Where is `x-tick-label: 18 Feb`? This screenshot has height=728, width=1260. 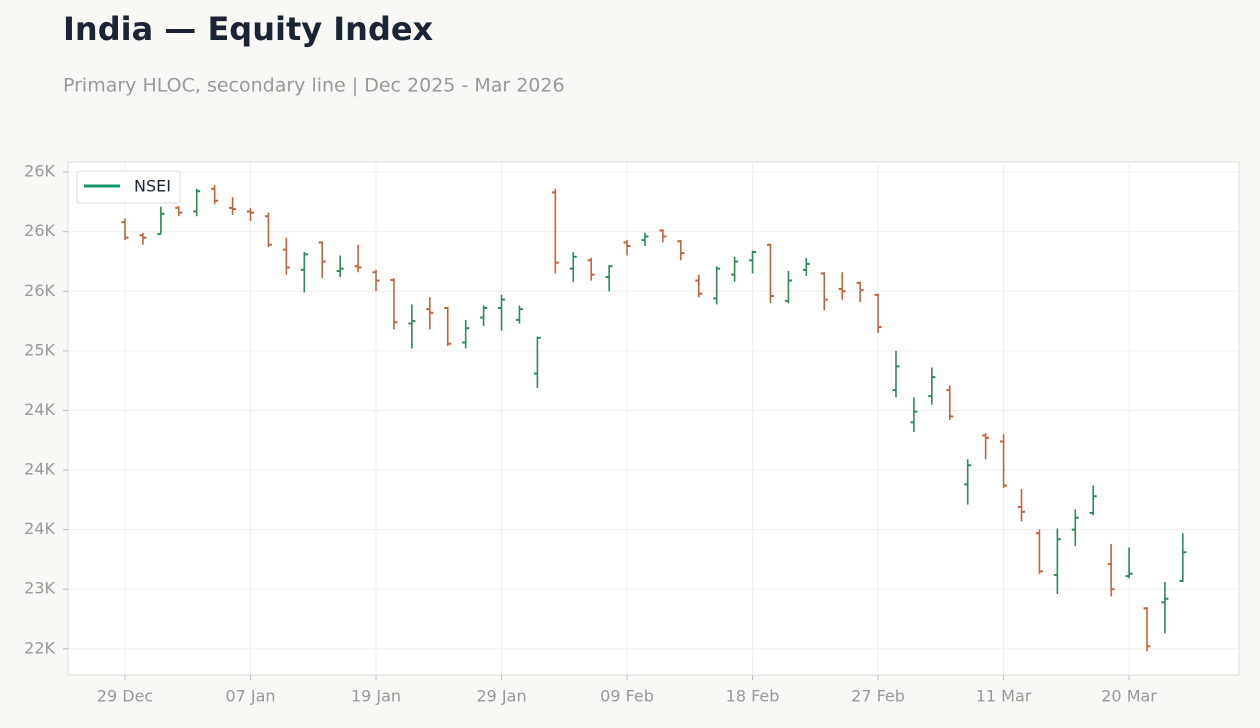 x-tick-label: 18 Feb is located at coordinates (753, 696).